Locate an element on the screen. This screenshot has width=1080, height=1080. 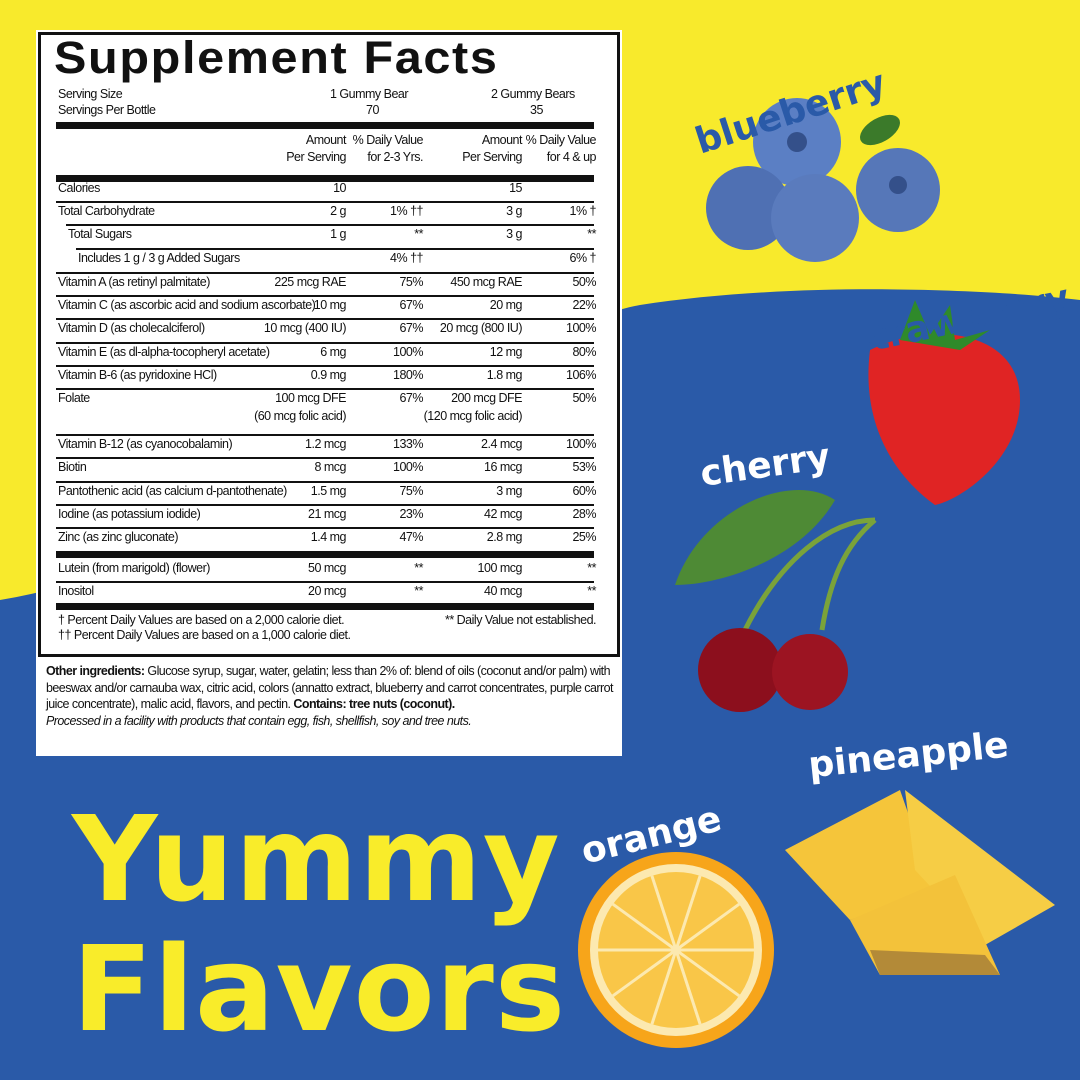
daily-value-4-and-up: 60% is located at coordinates (584, 491).